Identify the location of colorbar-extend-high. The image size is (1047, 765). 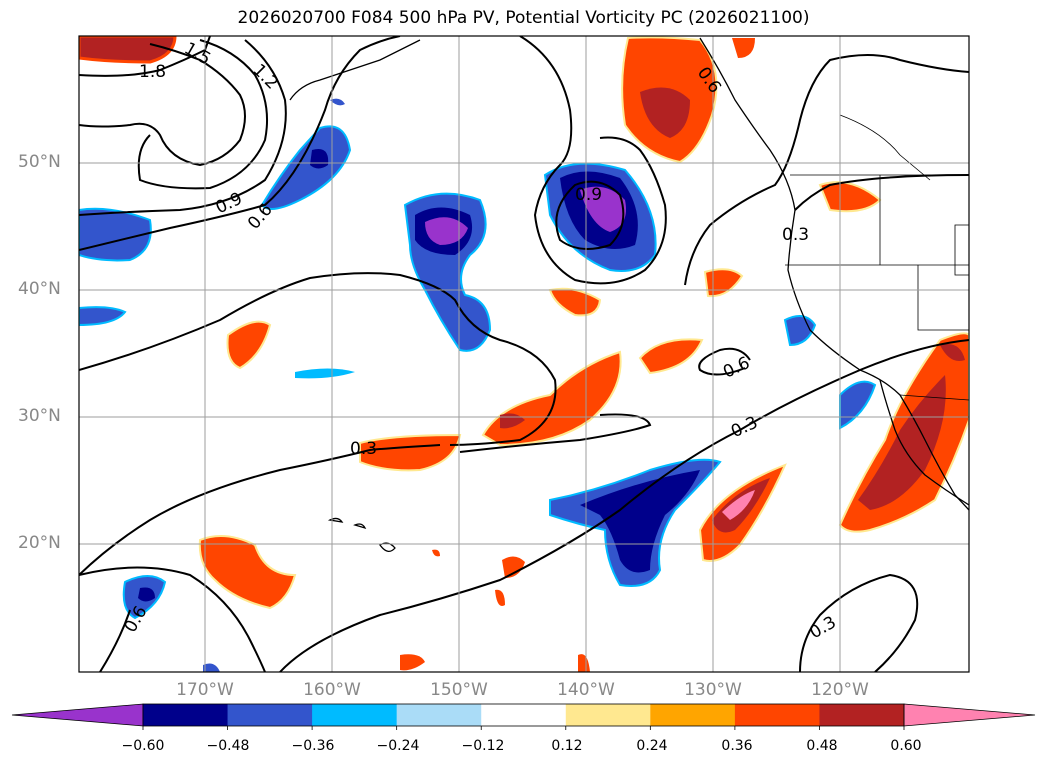
(969, 715).